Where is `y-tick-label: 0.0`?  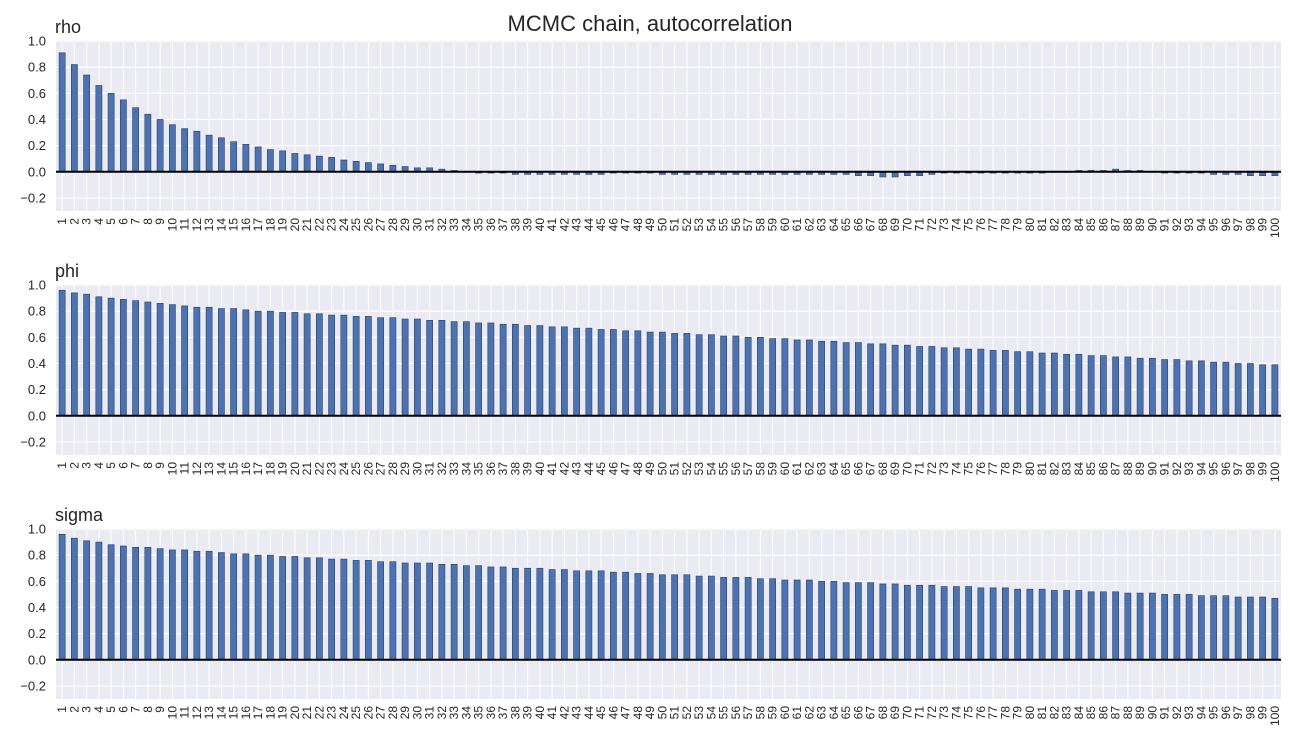
y-tick-label: 0.0 is located at coordinates (37, 659).